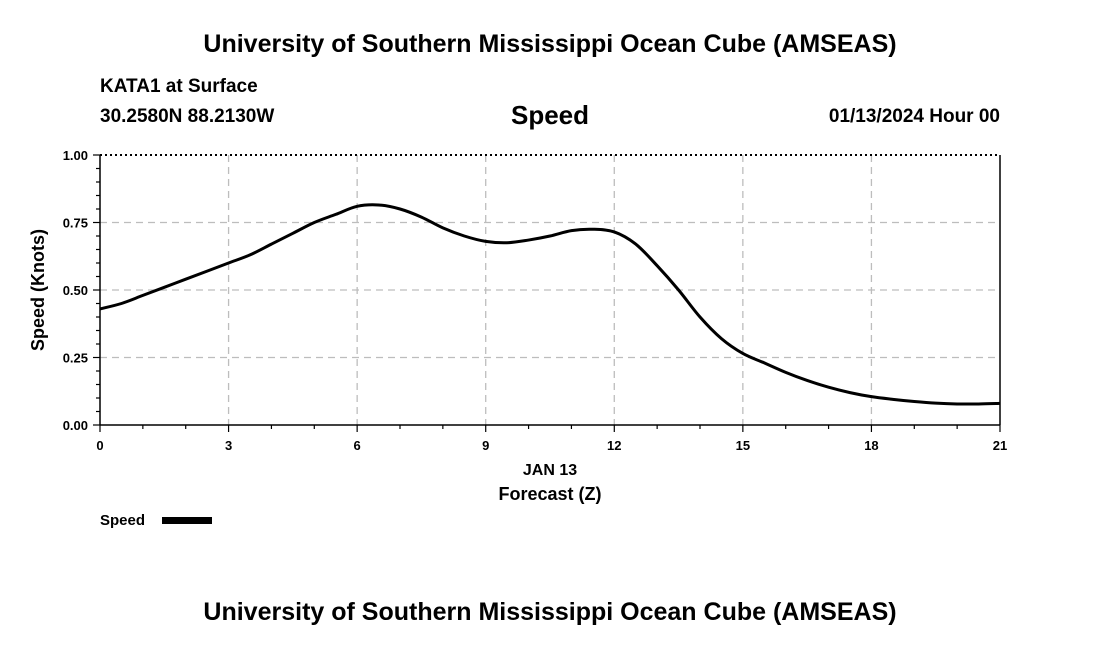  What do you see at coordinates (743, 445) in the screenshot?
I see `x-tick-label: 15` at bounding box center [743, 445].